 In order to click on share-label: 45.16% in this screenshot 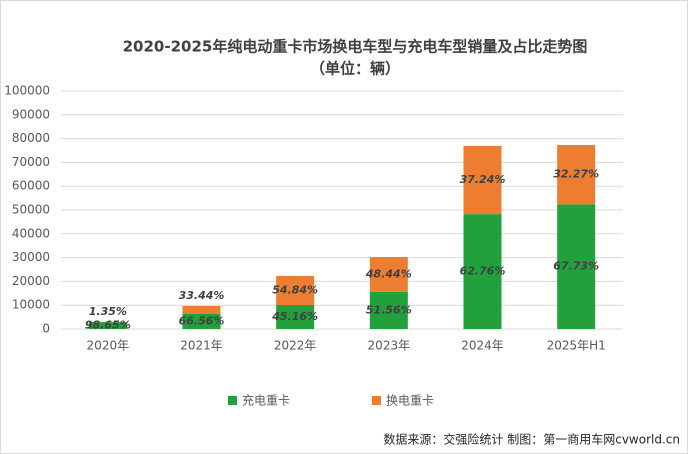, I will do `click(294, 316)`.